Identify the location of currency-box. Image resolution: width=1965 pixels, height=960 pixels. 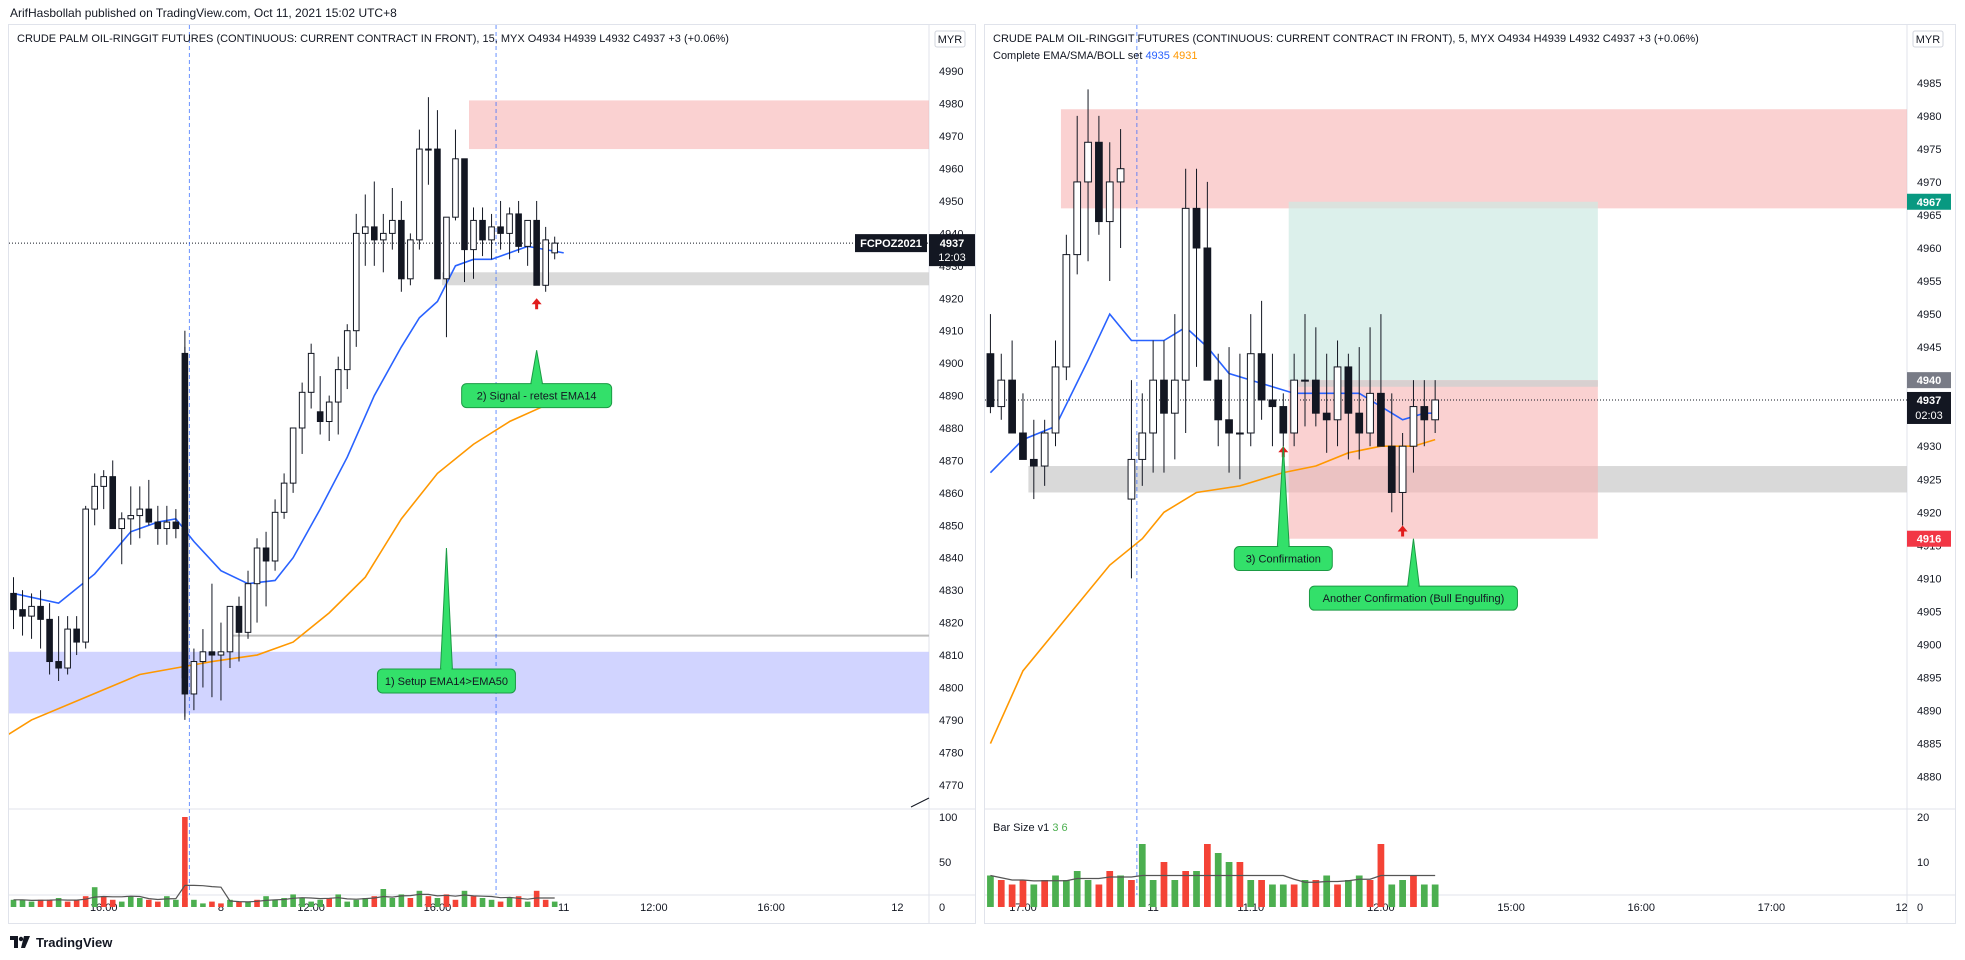
(950, 39).